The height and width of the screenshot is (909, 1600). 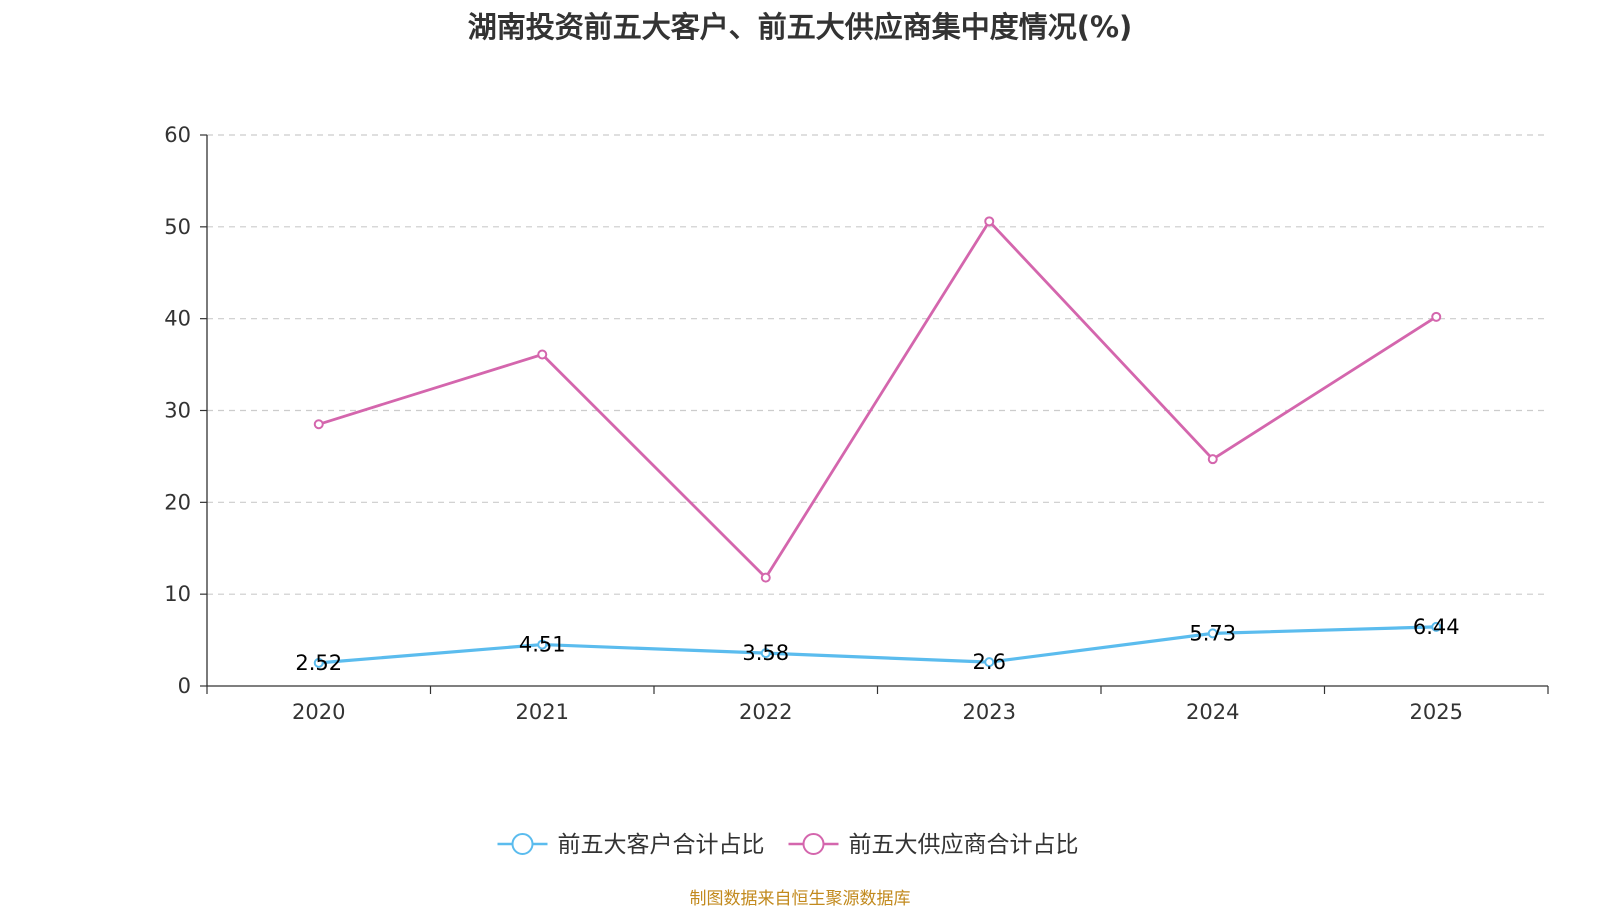 What do you see at coordinates (542, 712) in the screenshot?
I see `x-tick-label: 2021` at bounding box center [542, 712].